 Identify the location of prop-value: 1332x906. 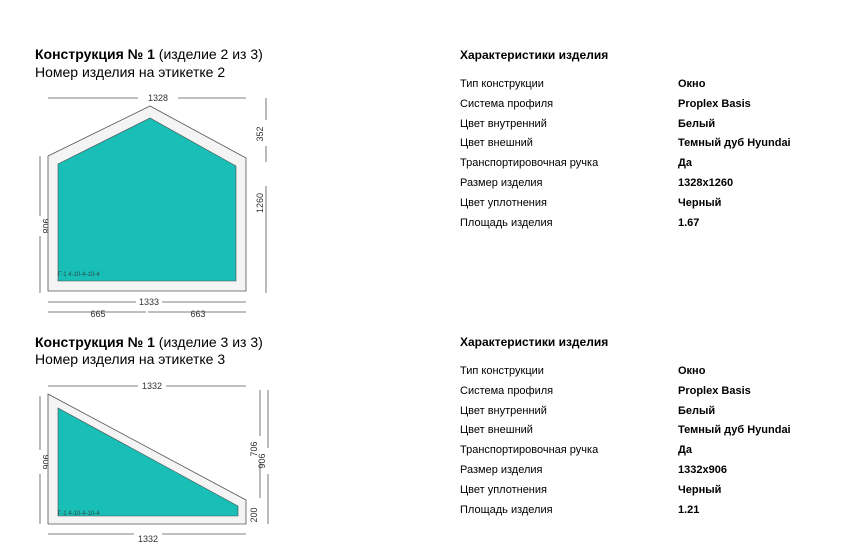
(702, 469).